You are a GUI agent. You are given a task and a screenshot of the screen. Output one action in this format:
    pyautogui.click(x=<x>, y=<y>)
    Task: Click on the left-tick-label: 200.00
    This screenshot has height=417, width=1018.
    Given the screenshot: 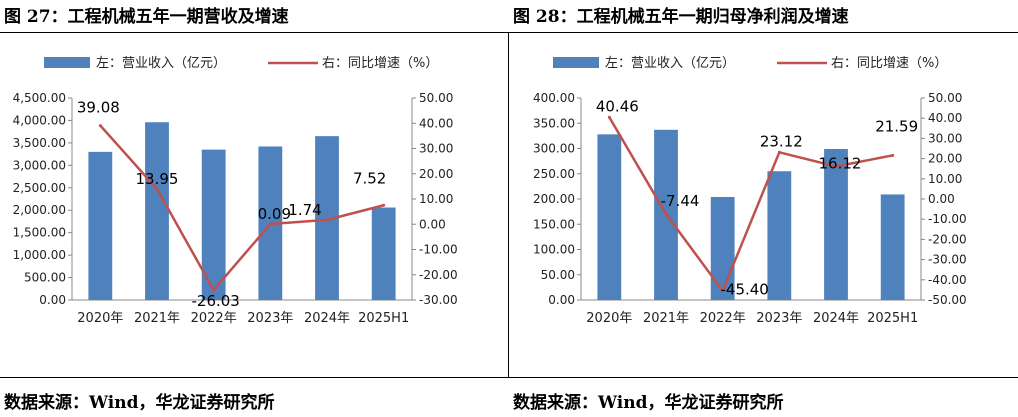 What is the action you would take?
    pyautogui.click(x=554, y=199)
    